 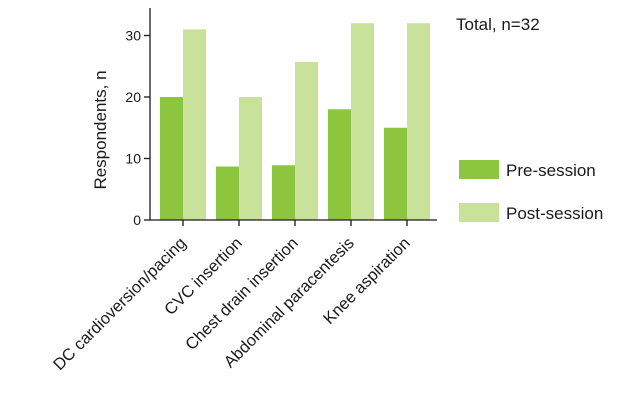 I want to click on legend: Pre-session Post-session, so click(x=531, y=191).